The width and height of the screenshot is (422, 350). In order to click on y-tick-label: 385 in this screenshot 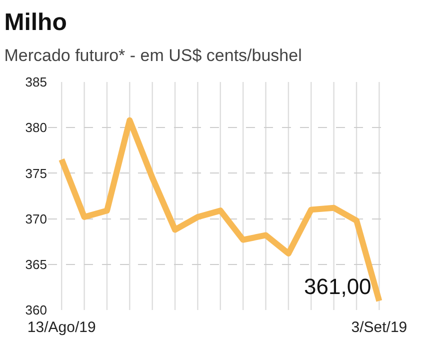, I will do `click(36, 82)`.